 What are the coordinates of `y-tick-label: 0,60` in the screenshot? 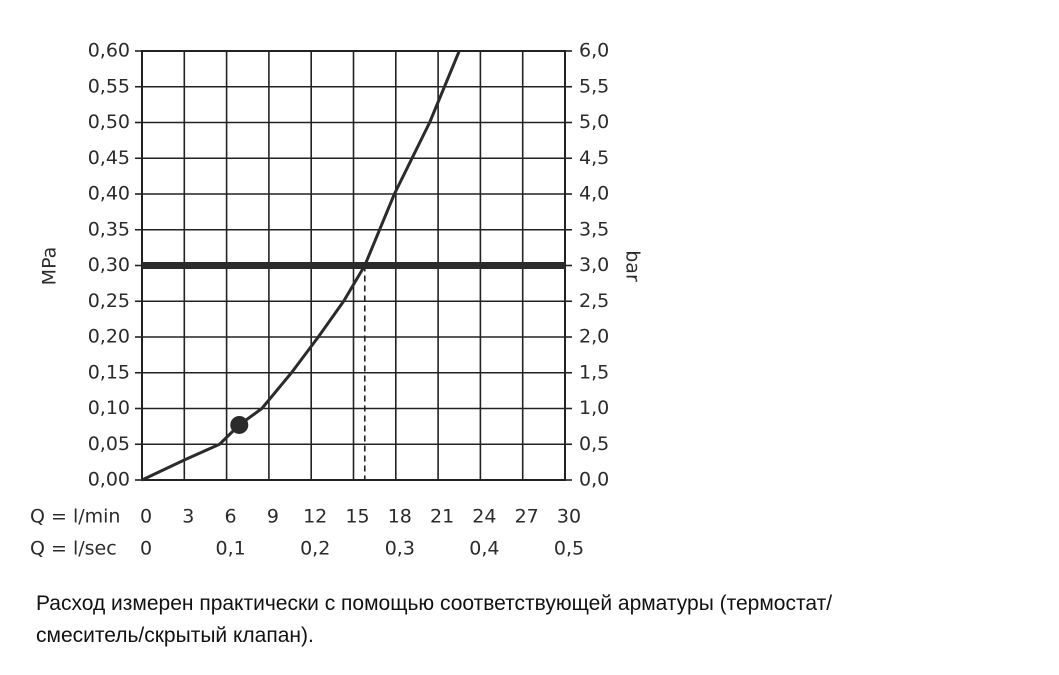 It's located at (109, 51).